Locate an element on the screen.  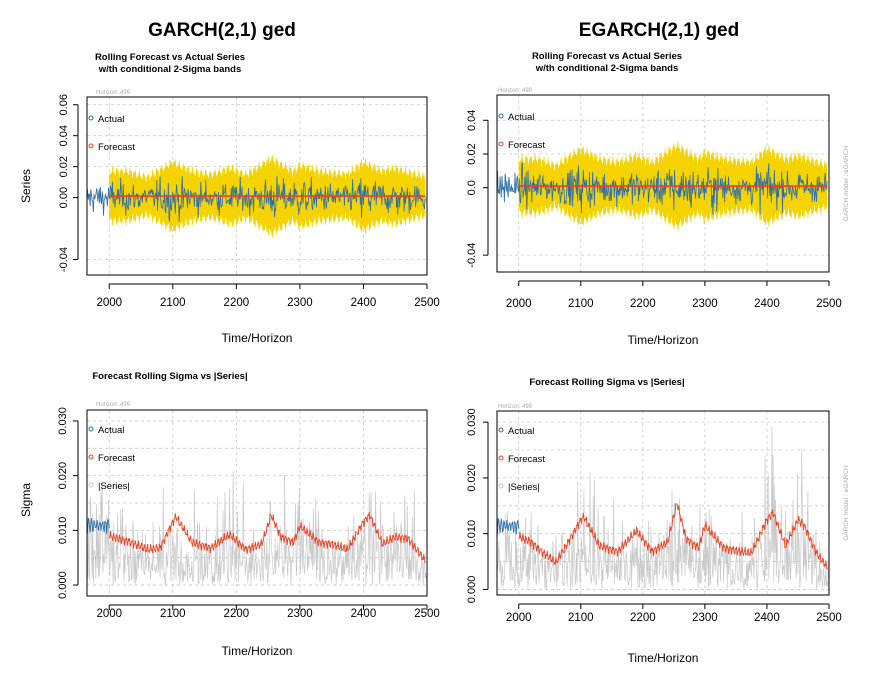
y-tick-label: 0.00 is located at coordinates (64, 197).